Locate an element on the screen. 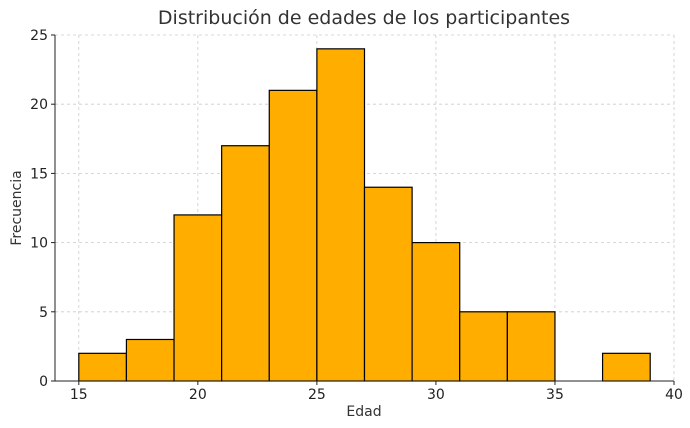  y-tick-label: 5 is located at coordinates (43, 313).